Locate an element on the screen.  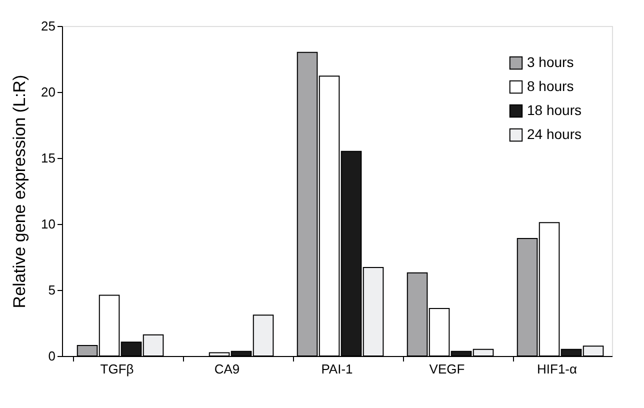
y-tick-label: 25 is located at coordinates (48, 26).